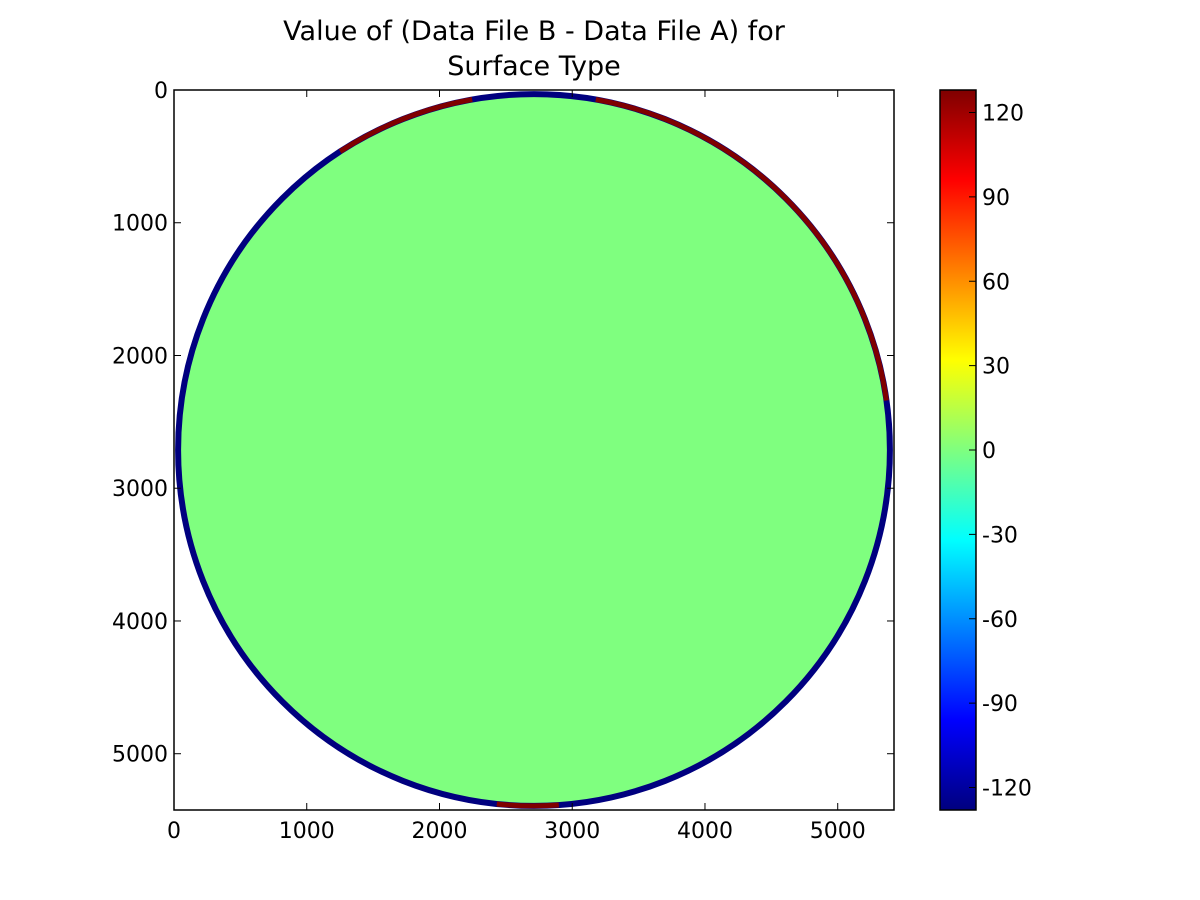 The width and height of the screenshot is (1200, 900). What do you see at coordinates (1003, 114) in the screenshot?
I see `colorbar-tick-label-0: 120` at bounding box center [1003, 114].